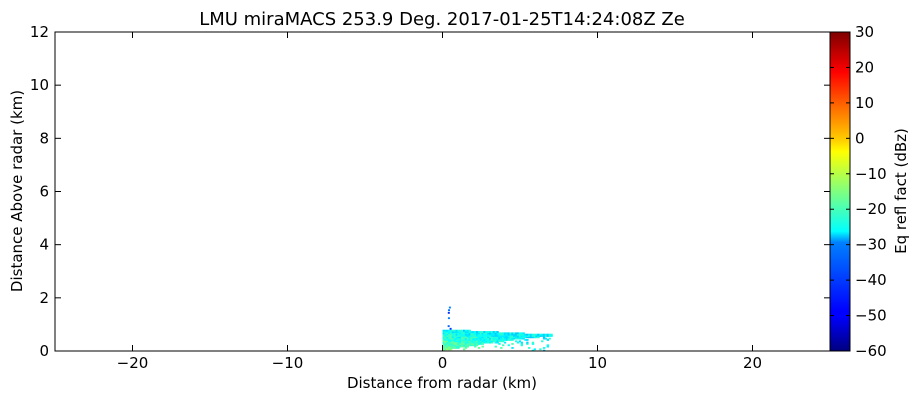  I want to click on colorbar-label: Eq refl fact (dBz), so click(901, 191).